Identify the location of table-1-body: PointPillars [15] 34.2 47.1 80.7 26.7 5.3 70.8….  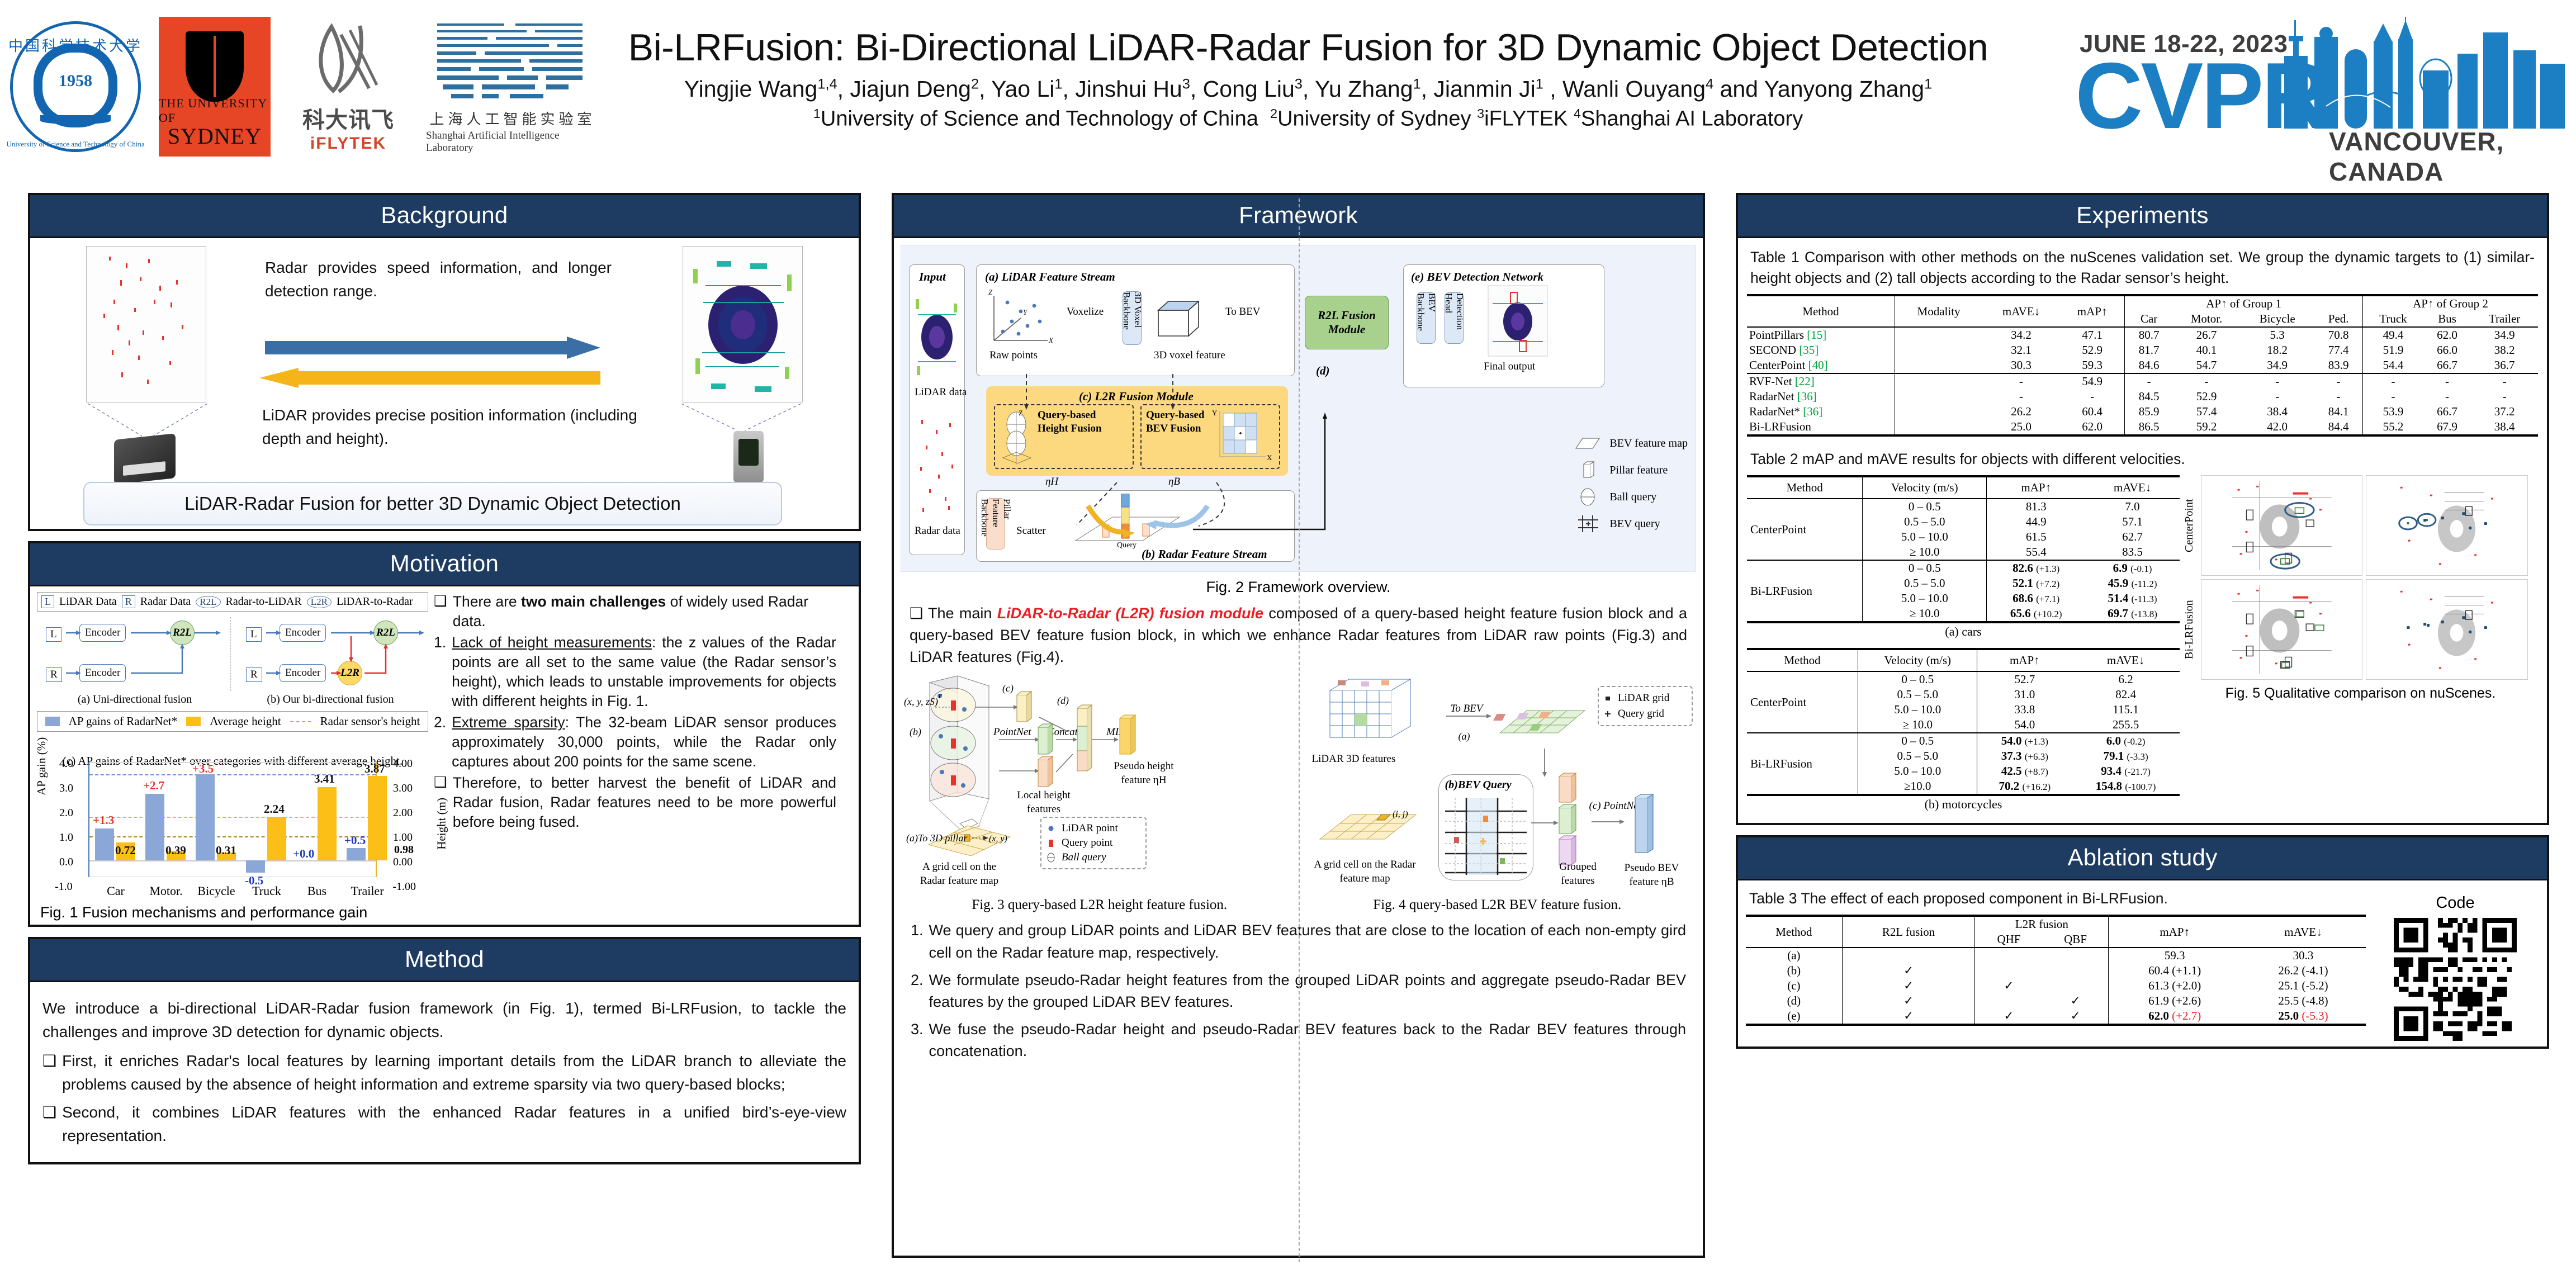
(2142, 381).